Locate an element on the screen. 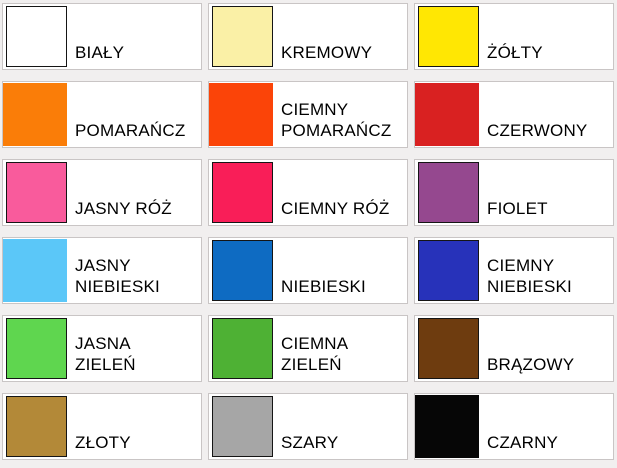 This screenshot has width=617, height=468. ciemny-niebieski-swatch is located at coordinates (448, 270).